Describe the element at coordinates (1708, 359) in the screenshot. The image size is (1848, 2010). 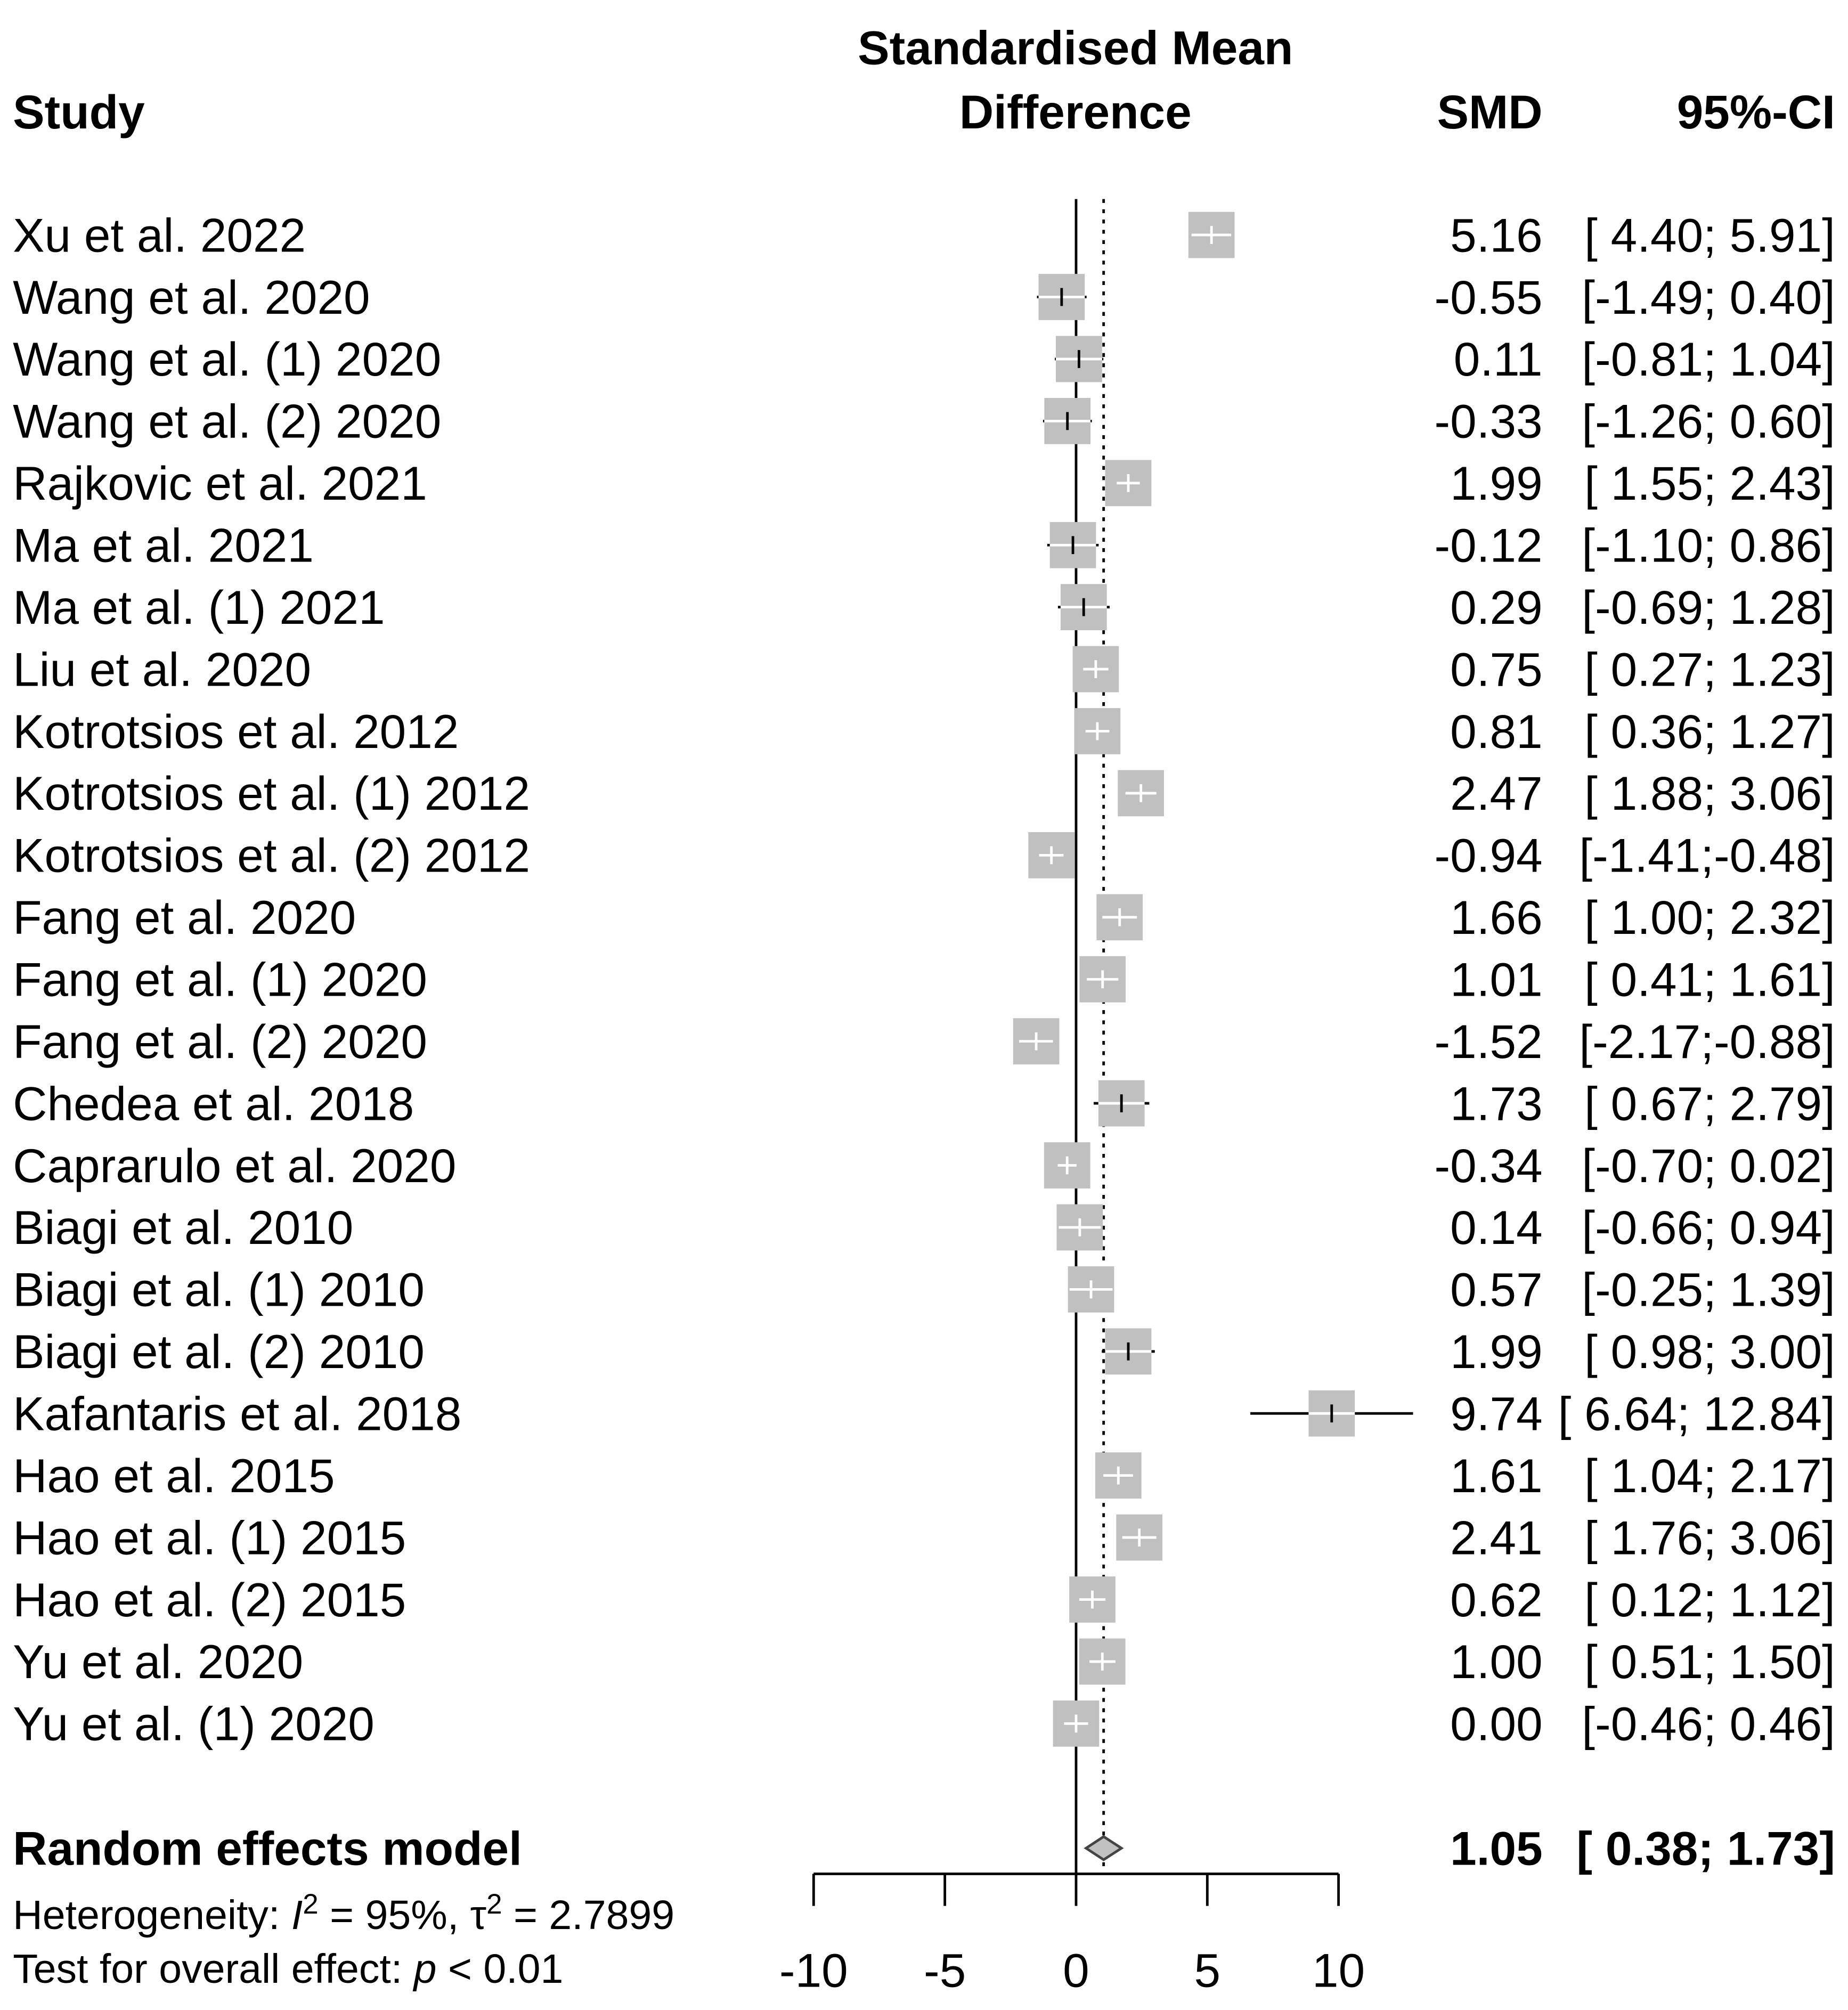
I see `ci-label: [-0.81; 1.04]` at that location.